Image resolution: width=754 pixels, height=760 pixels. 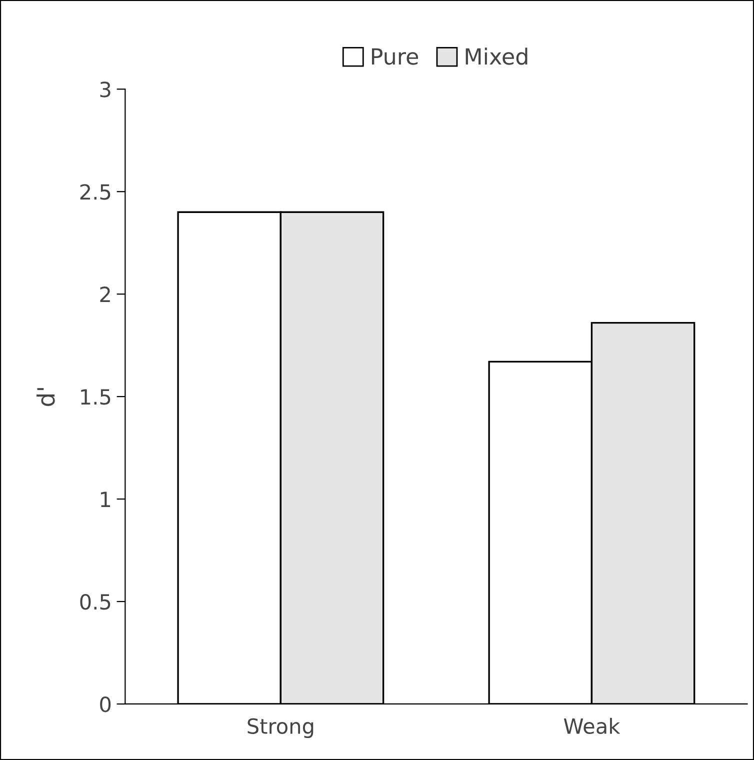 I want to click on y-tick-label: 2, so click(x=105, y=294).